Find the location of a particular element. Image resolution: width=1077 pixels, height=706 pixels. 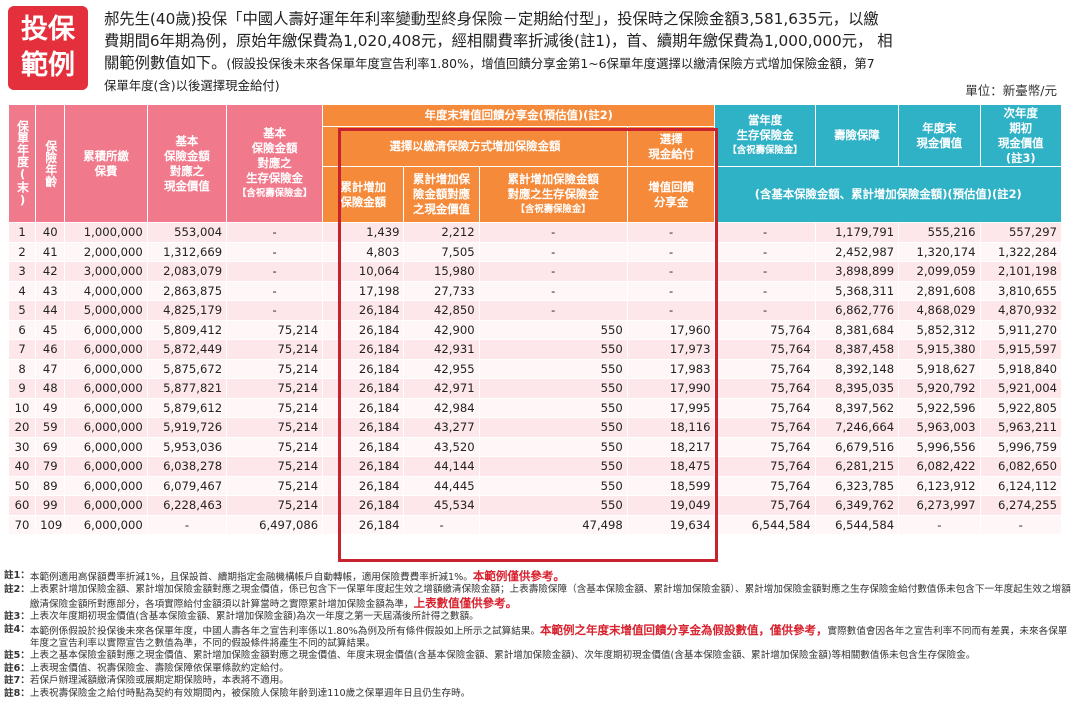

table-cell: 2,891,608 is located at coordinates (939, 290).